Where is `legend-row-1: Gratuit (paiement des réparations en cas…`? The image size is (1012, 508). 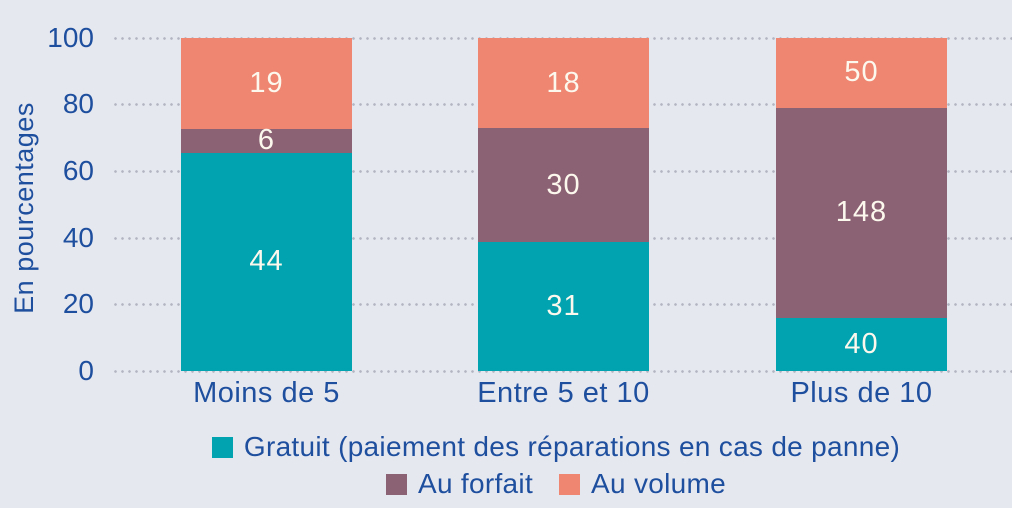
legend-row-1: Gratuit (paiement des réparations en cas… is located at coordinates (556, 447).